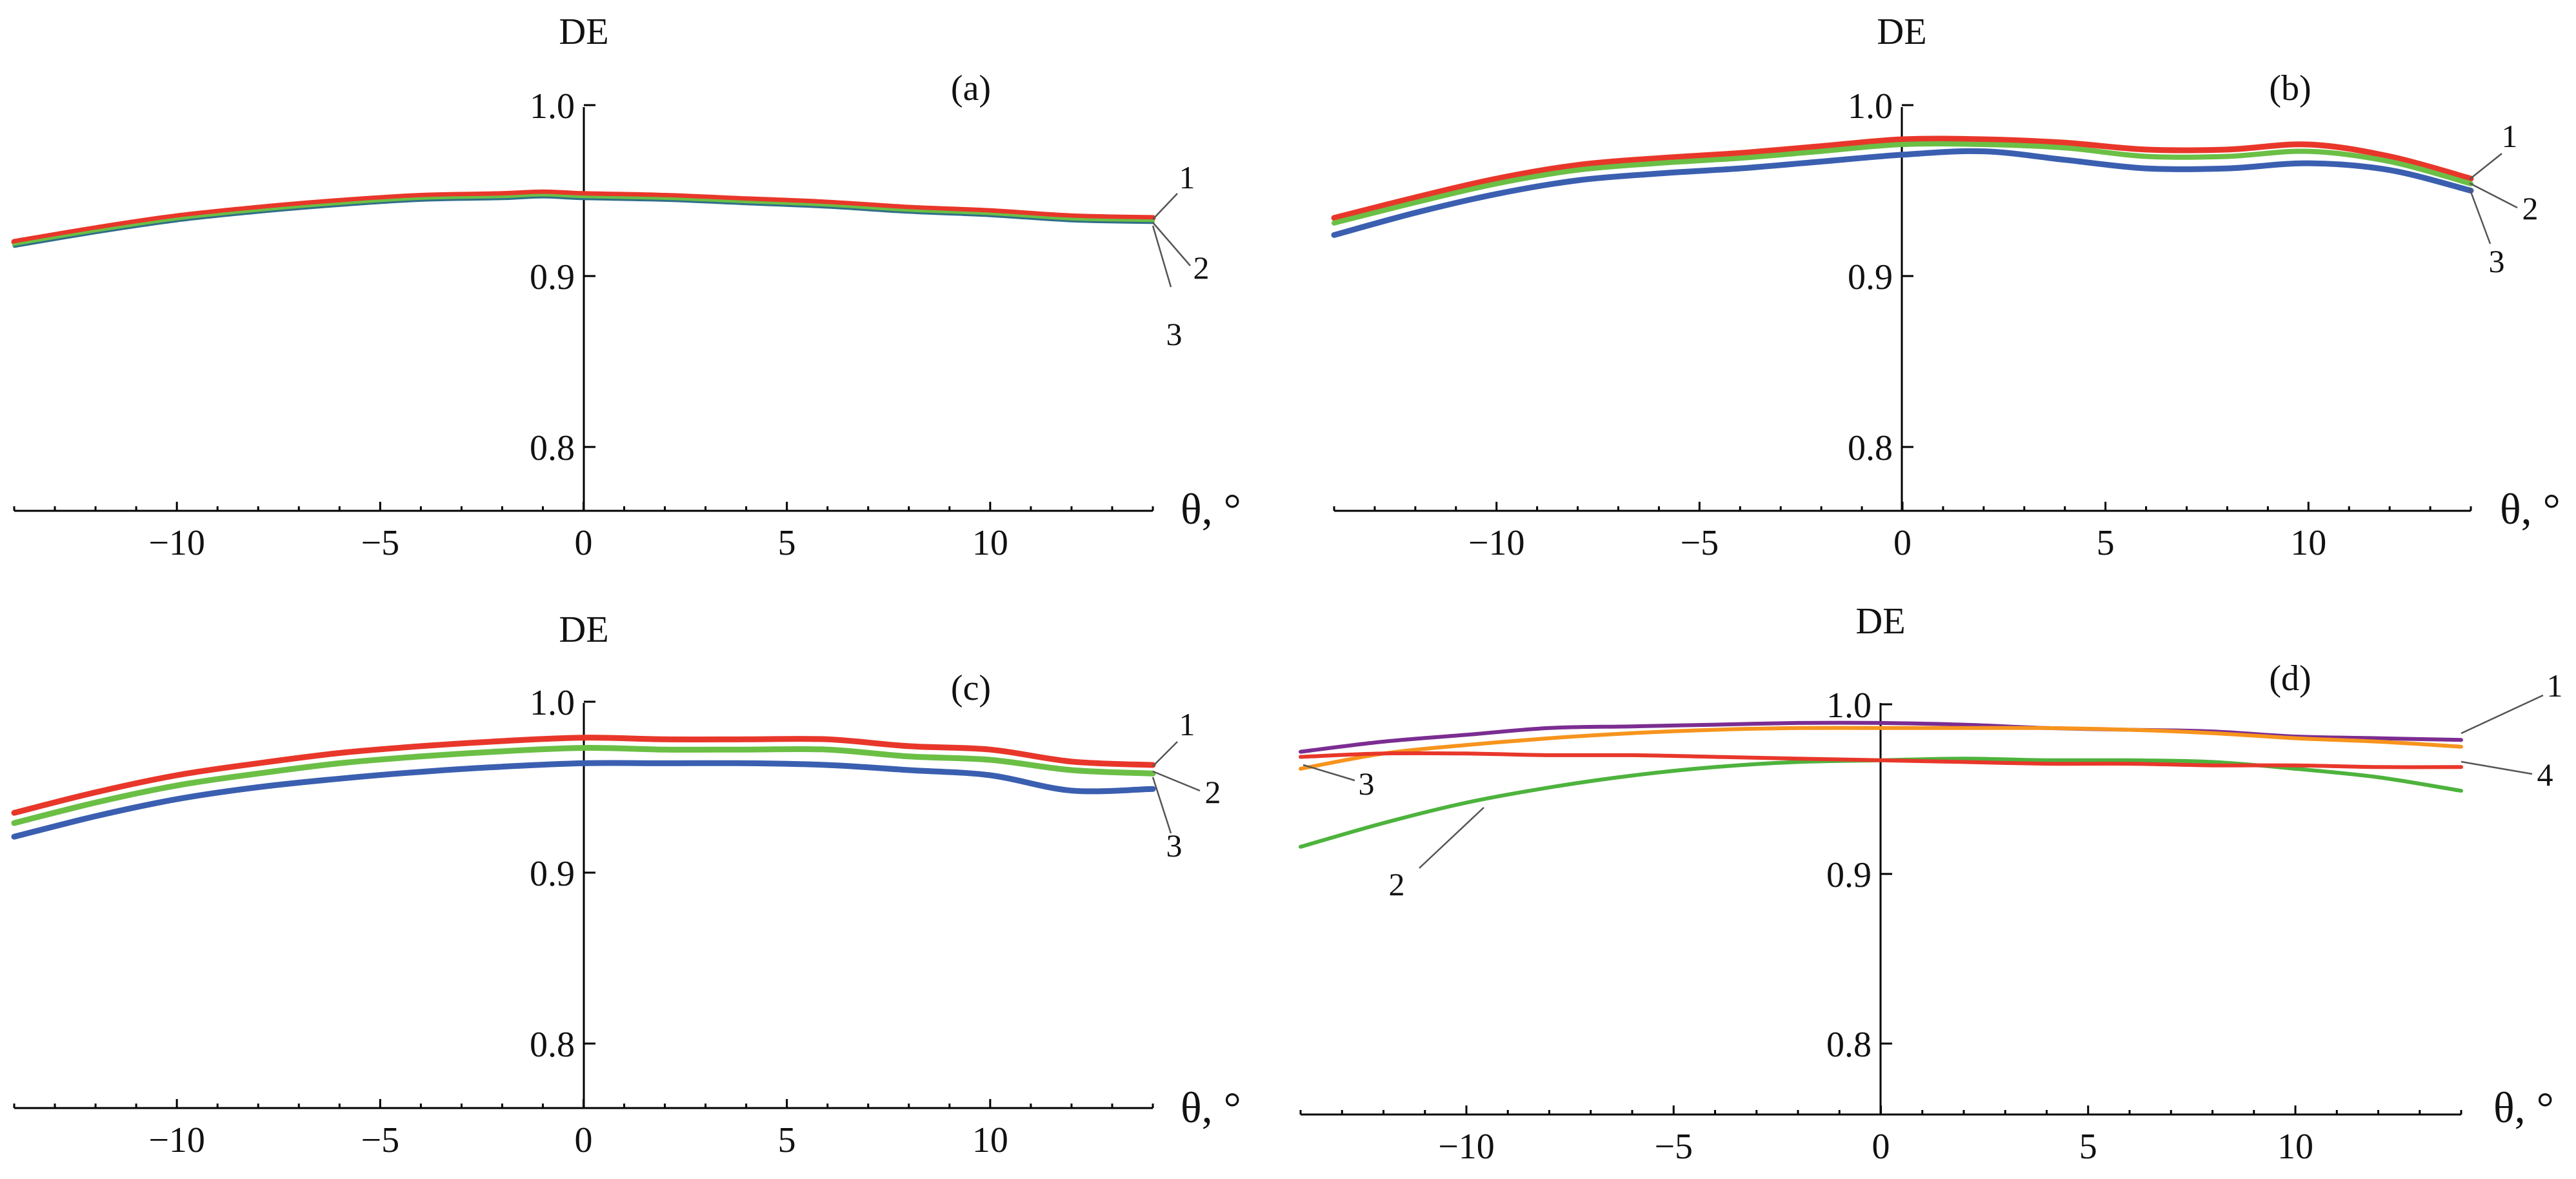 This screenshot has height=1179, width=2576. Describe the element at coordinates (2290, 88) in the screenshot. I see `panel-label: (b)` at that location.